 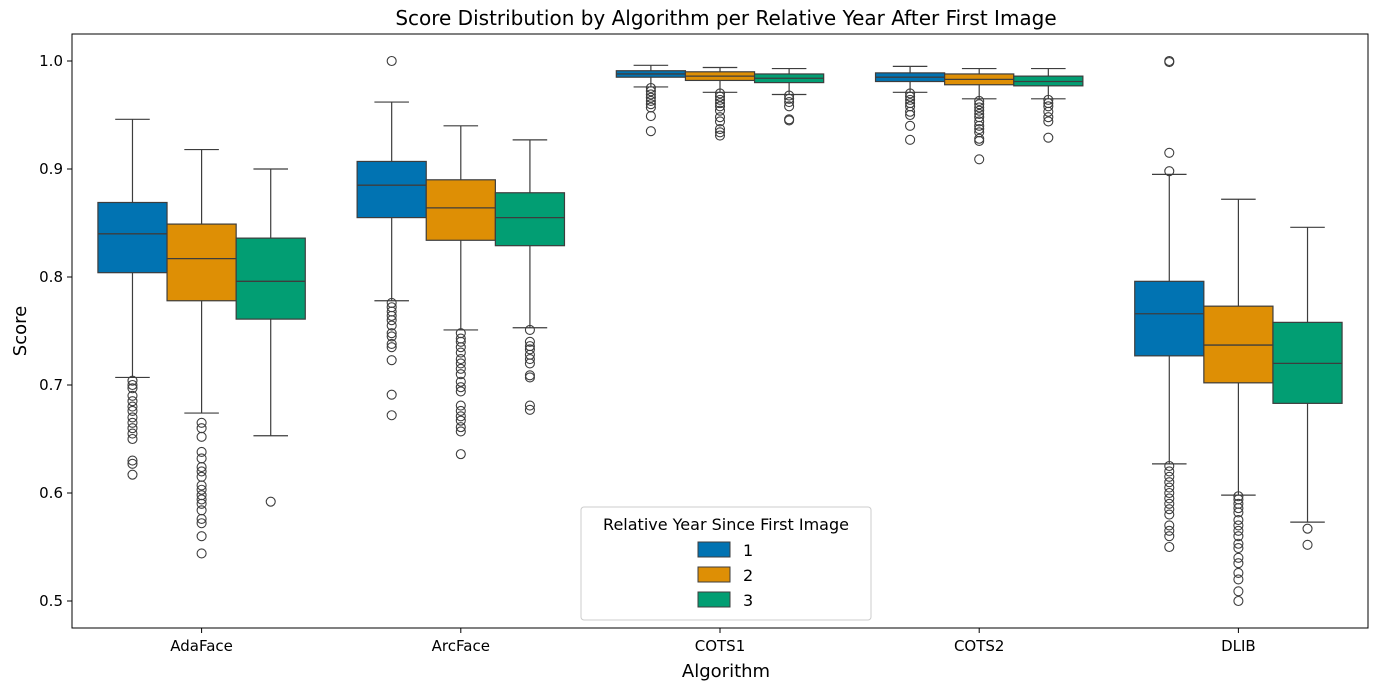 What do you see at coordinates (748, 550) in the screenshot?
I see `legend-label-1: 1` at bounding box center [748, 550].